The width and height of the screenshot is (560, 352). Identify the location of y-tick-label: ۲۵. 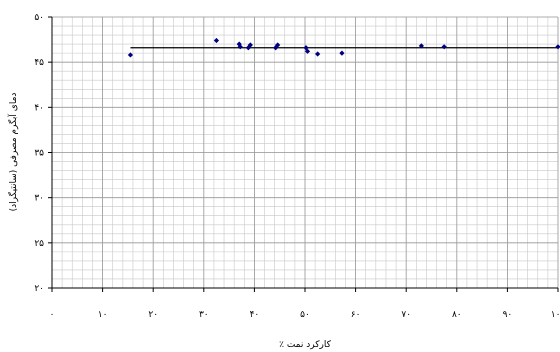
(39, 244).